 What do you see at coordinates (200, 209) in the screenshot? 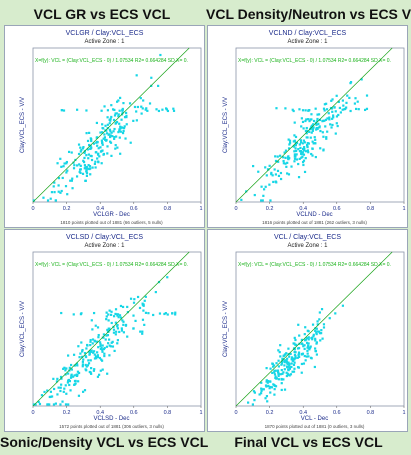
I see `x-tick-label: 1` at bounding box center [200, 209].